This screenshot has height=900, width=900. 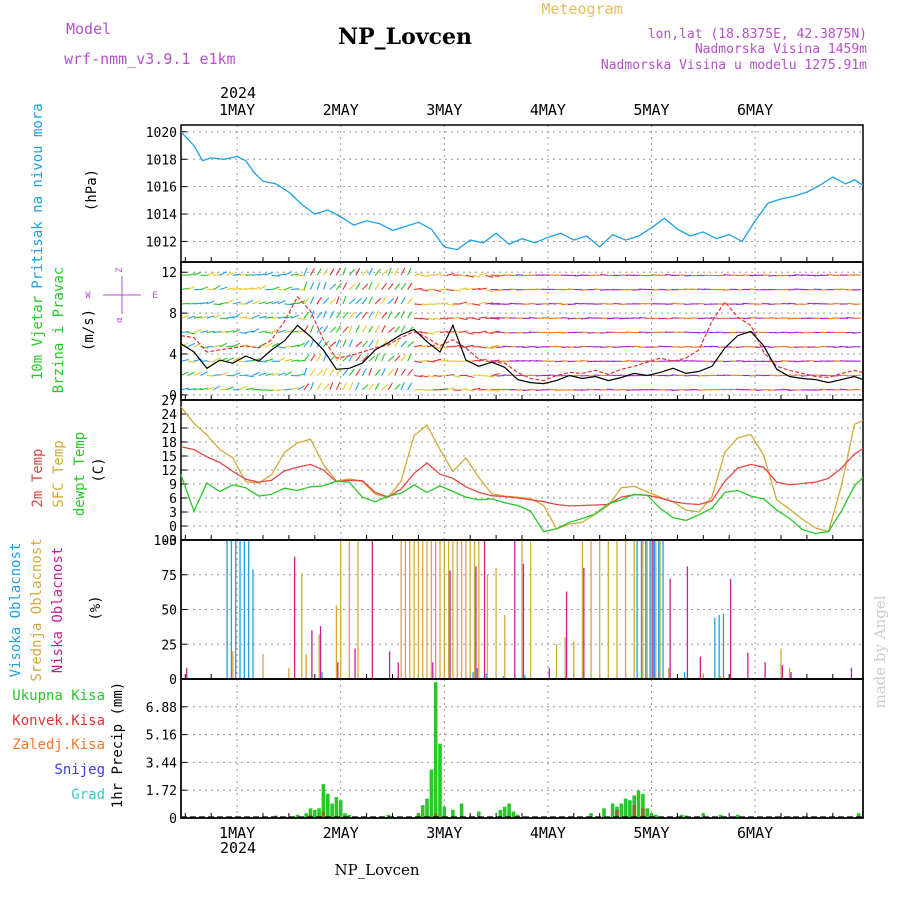 What do you see at coordinates (59, 330) in the screenshot?
I see `wind-ylabel-2: Brzina i Pravac` at bounding box center [59, 330].